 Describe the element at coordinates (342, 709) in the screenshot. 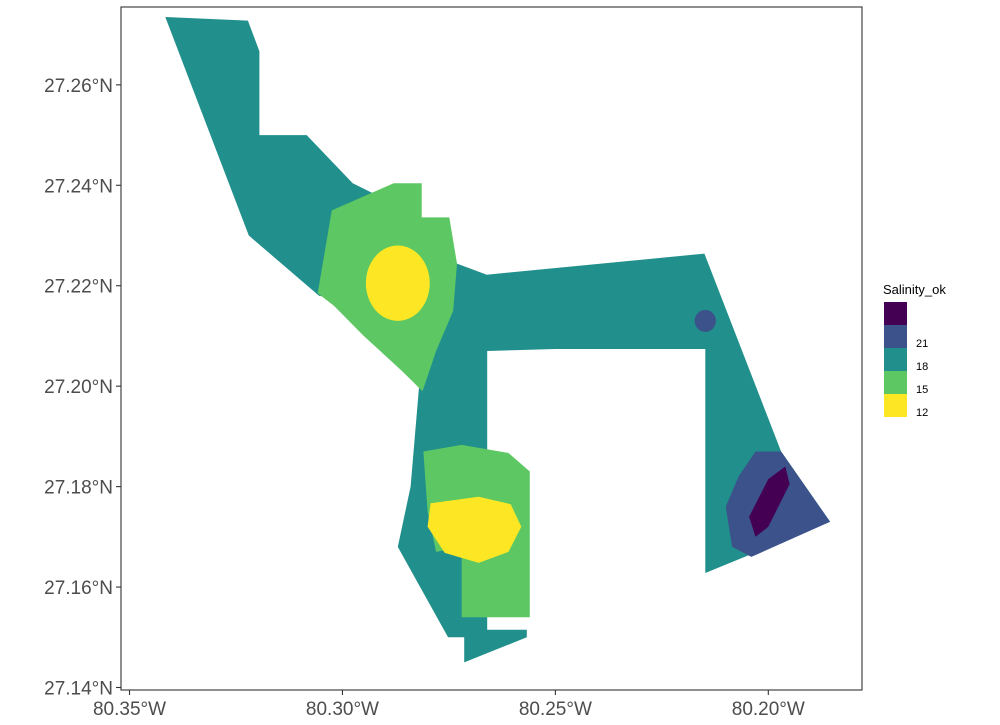

I see `x-tick-label: 80.30°W` at that location.